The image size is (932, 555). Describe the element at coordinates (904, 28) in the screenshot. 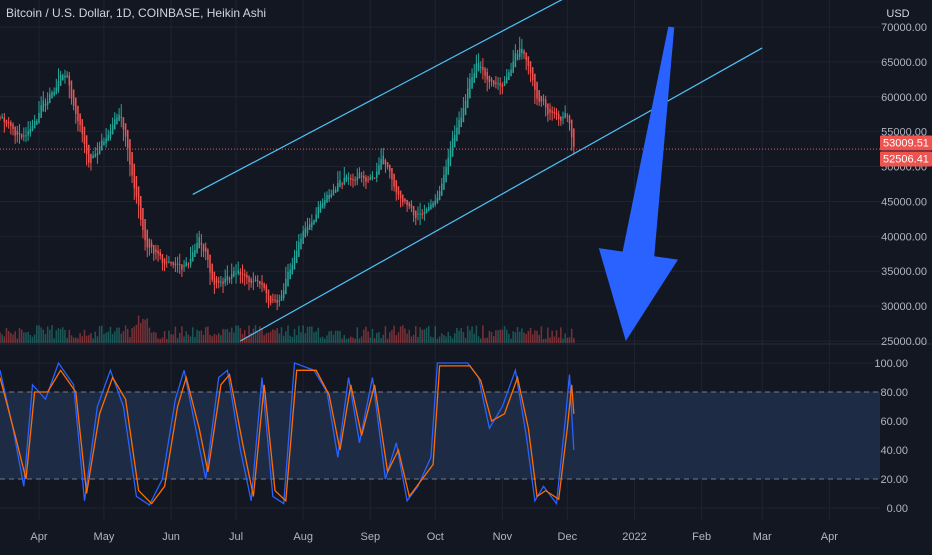

I see `price-tick-label: 70000.00` at that location.